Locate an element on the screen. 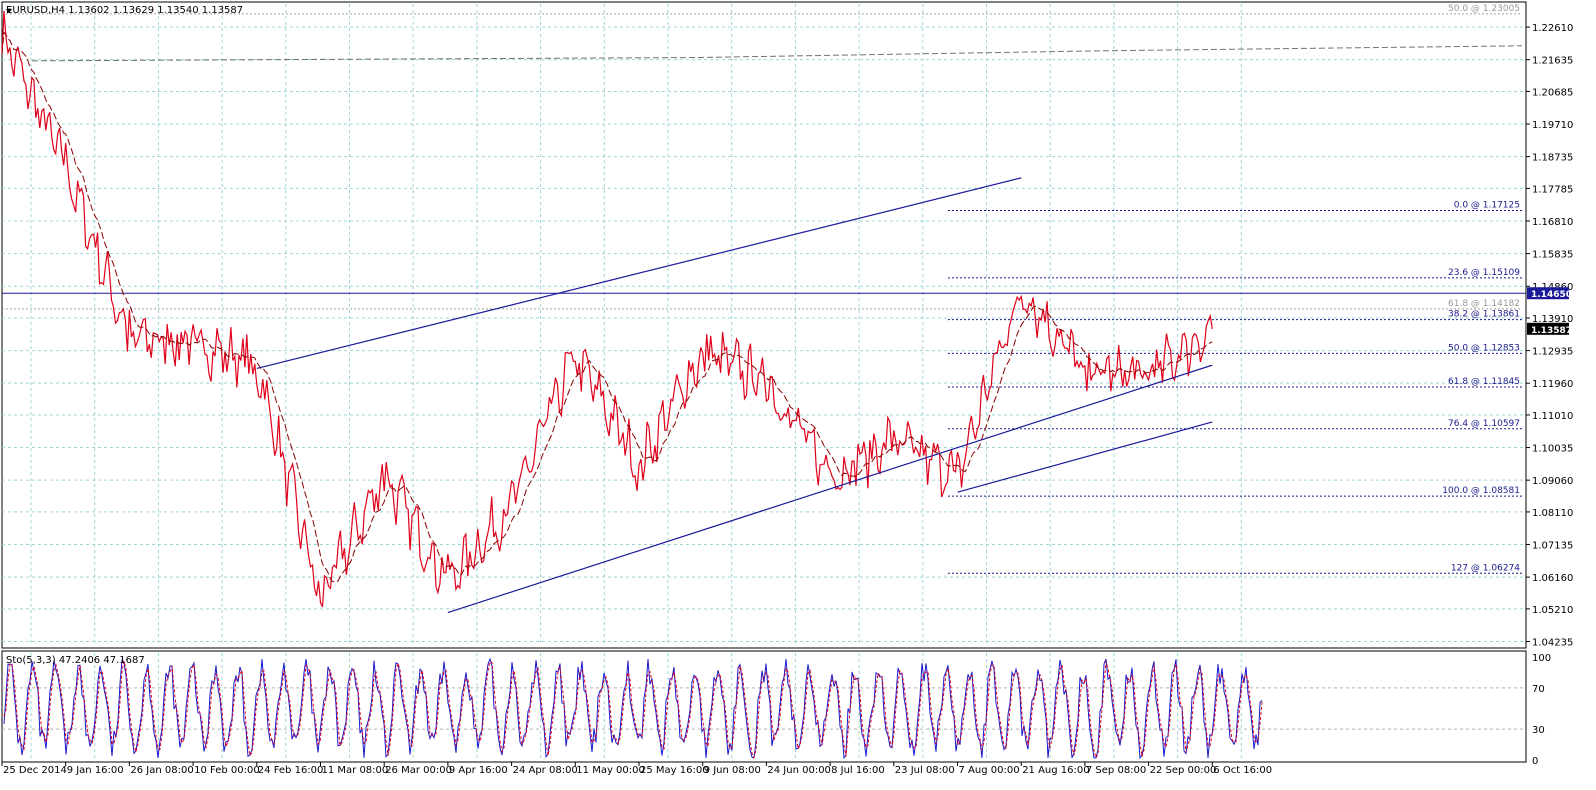  stochastic-series is located at coordinates (633, 708).